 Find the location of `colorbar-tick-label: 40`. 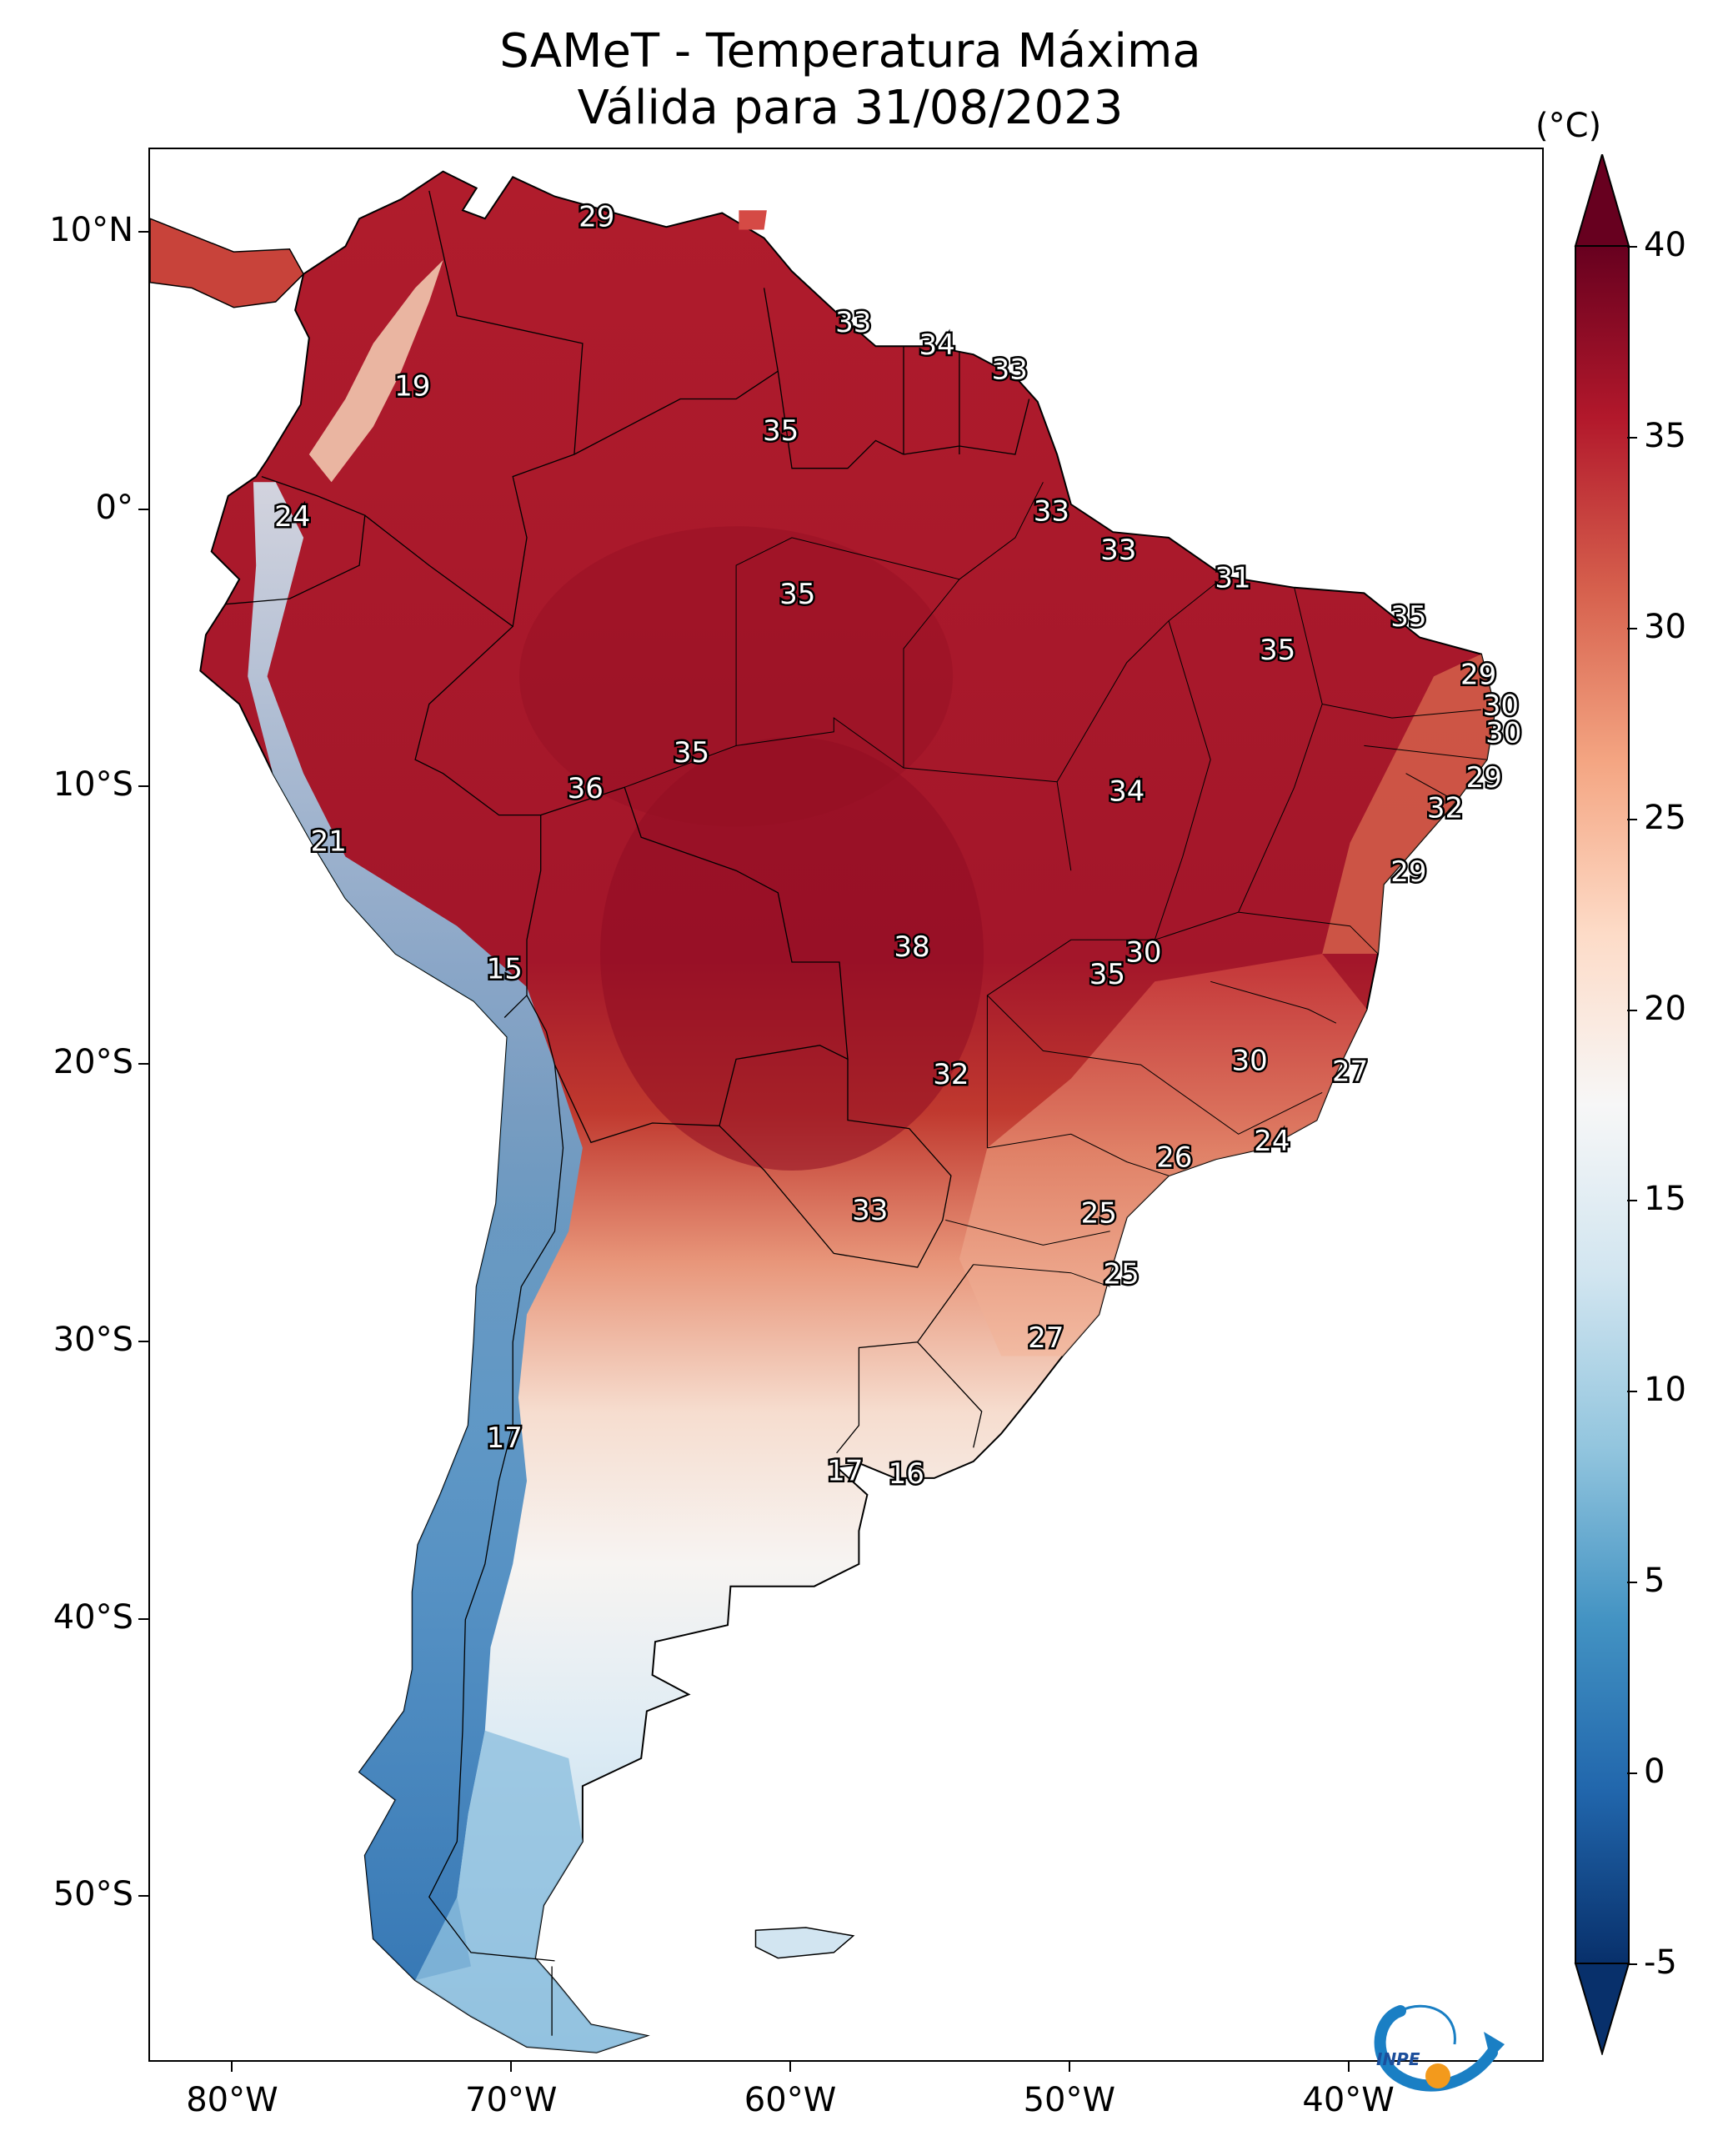

colorbar-tick-label: 40 is located at coordinates (1665, 245).